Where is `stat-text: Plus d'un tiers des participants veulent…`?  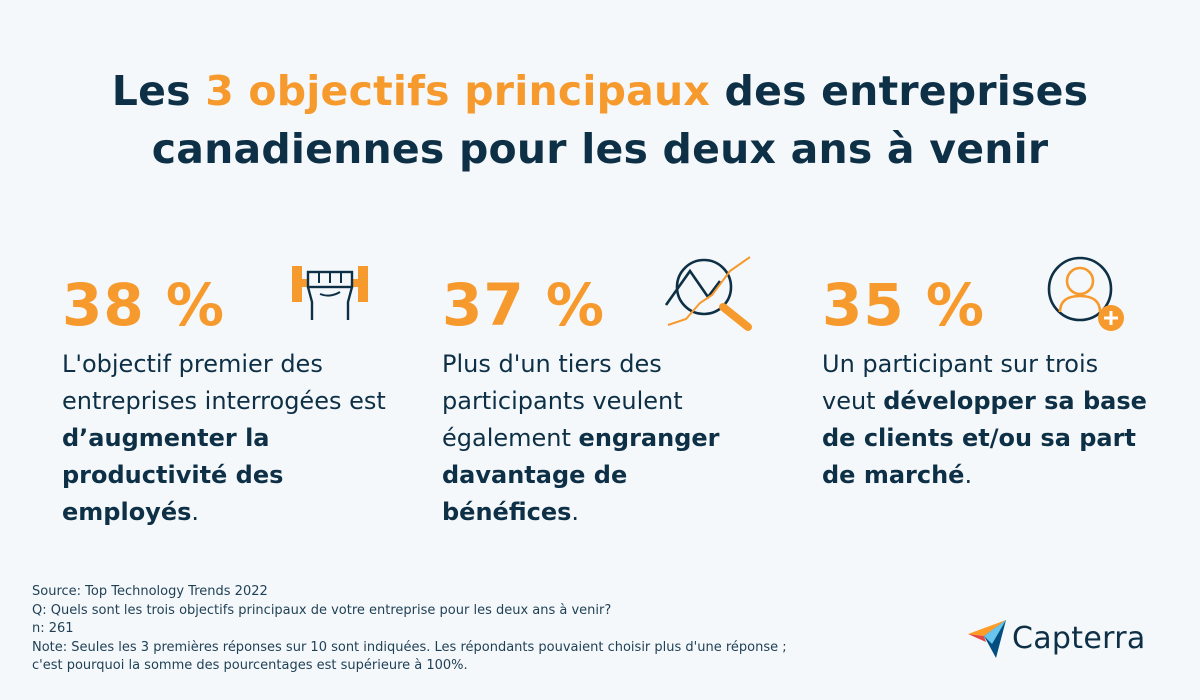
stat-text: Plus d'un tiers des participants veulent… is located at coordinates (562, 401).